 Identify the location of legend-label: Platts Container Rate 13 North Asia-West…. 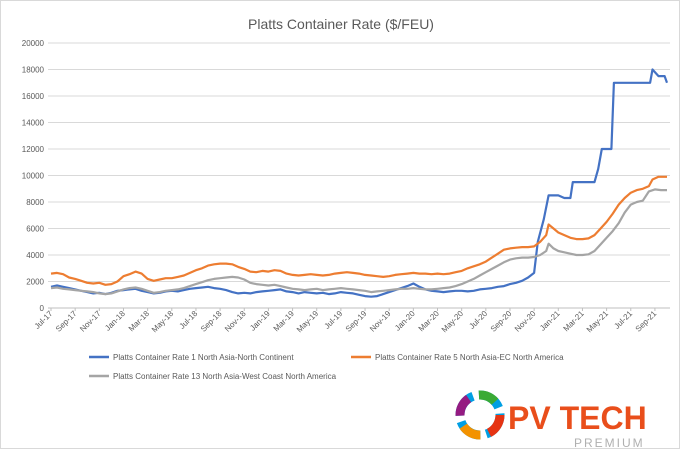
(225, 376).